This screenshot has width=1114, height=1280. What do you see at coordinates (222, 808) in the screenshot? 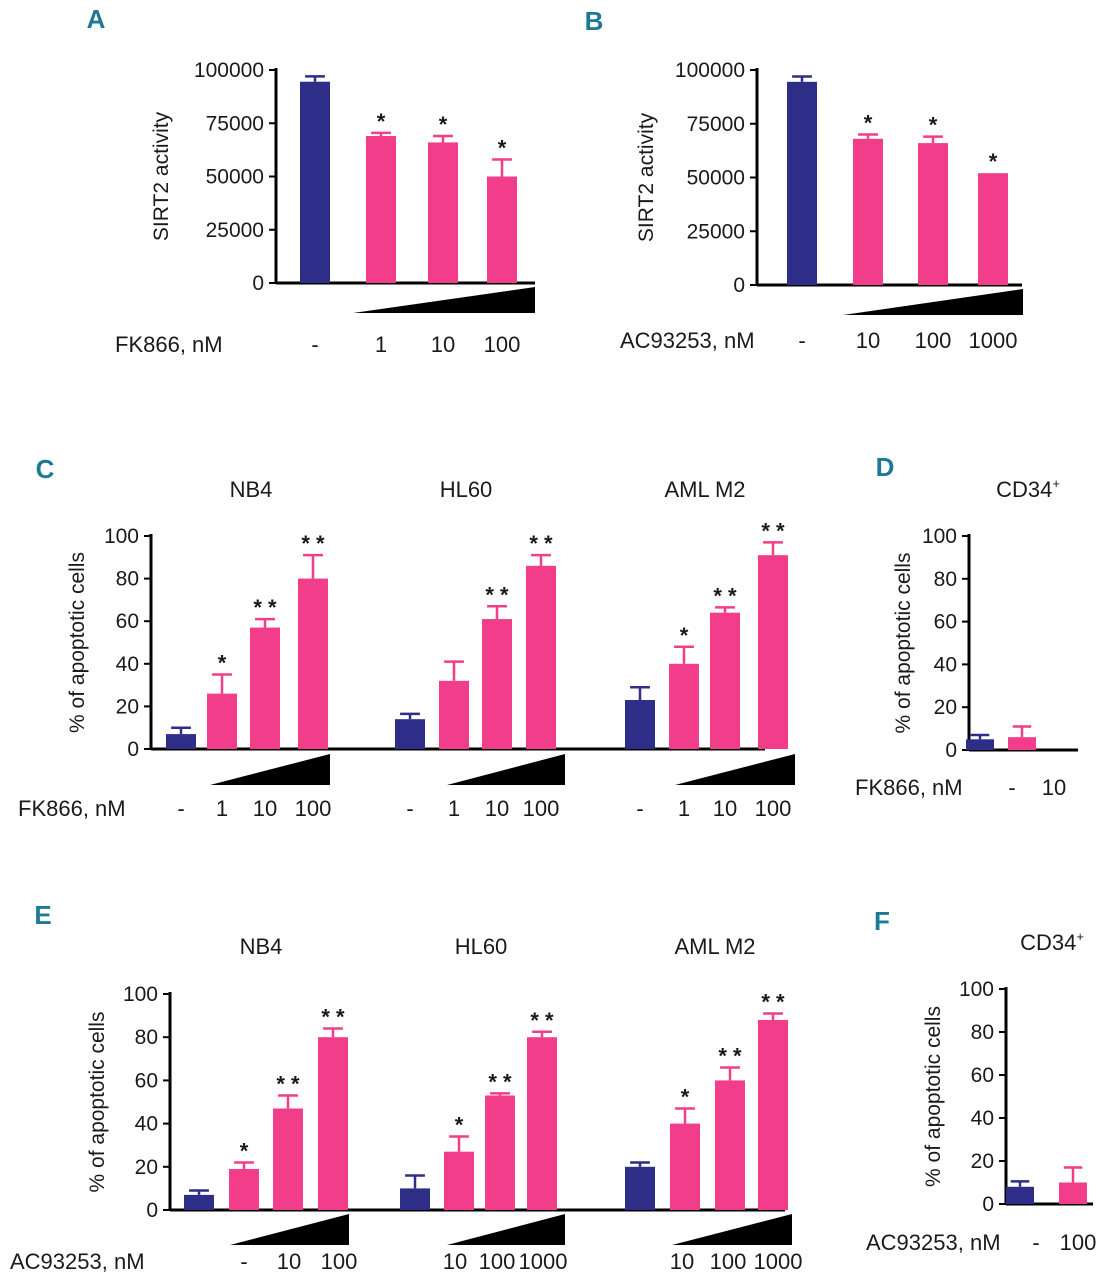
I see `category-label: 1` at bounding box center [222, 808].